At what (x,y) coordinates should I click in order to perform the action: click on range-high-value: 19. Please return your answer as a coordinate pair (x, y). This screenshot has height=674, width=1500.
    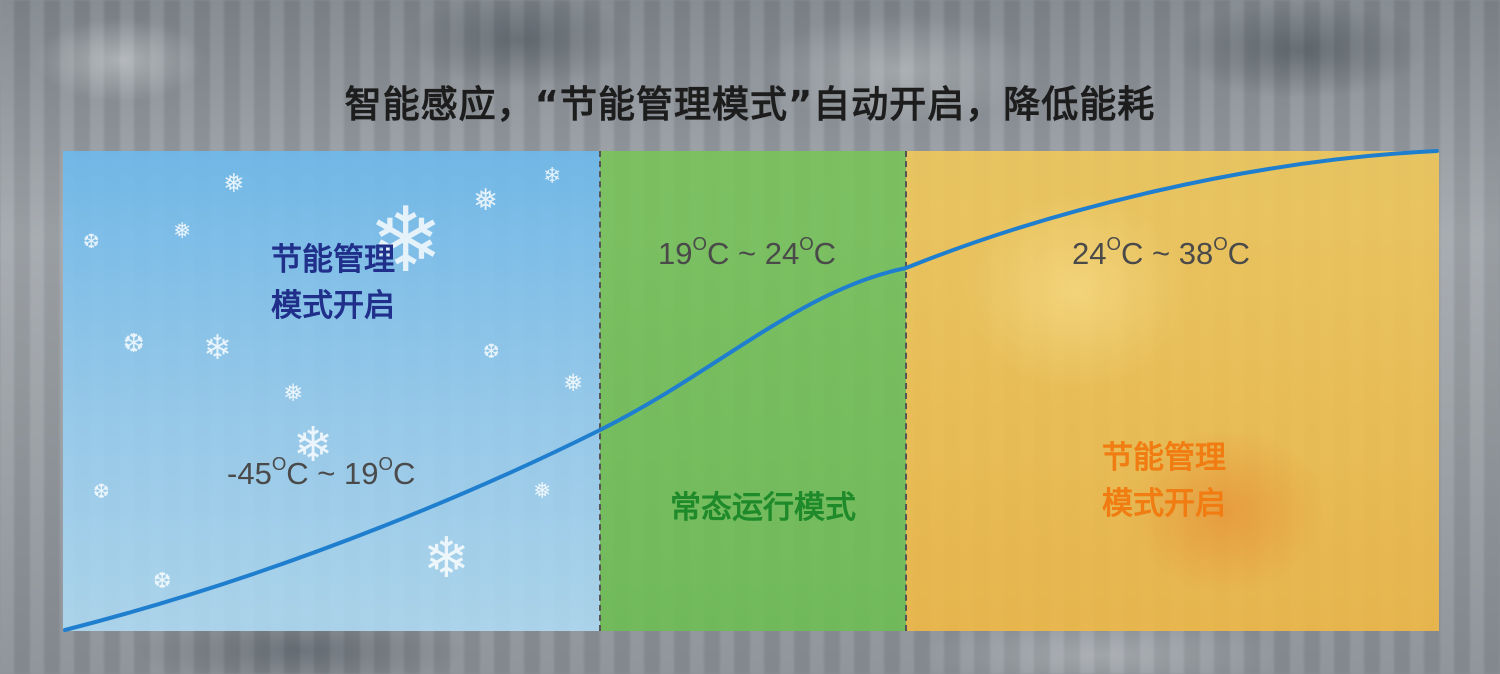
    Looking at the image, I should click on (361, 473).